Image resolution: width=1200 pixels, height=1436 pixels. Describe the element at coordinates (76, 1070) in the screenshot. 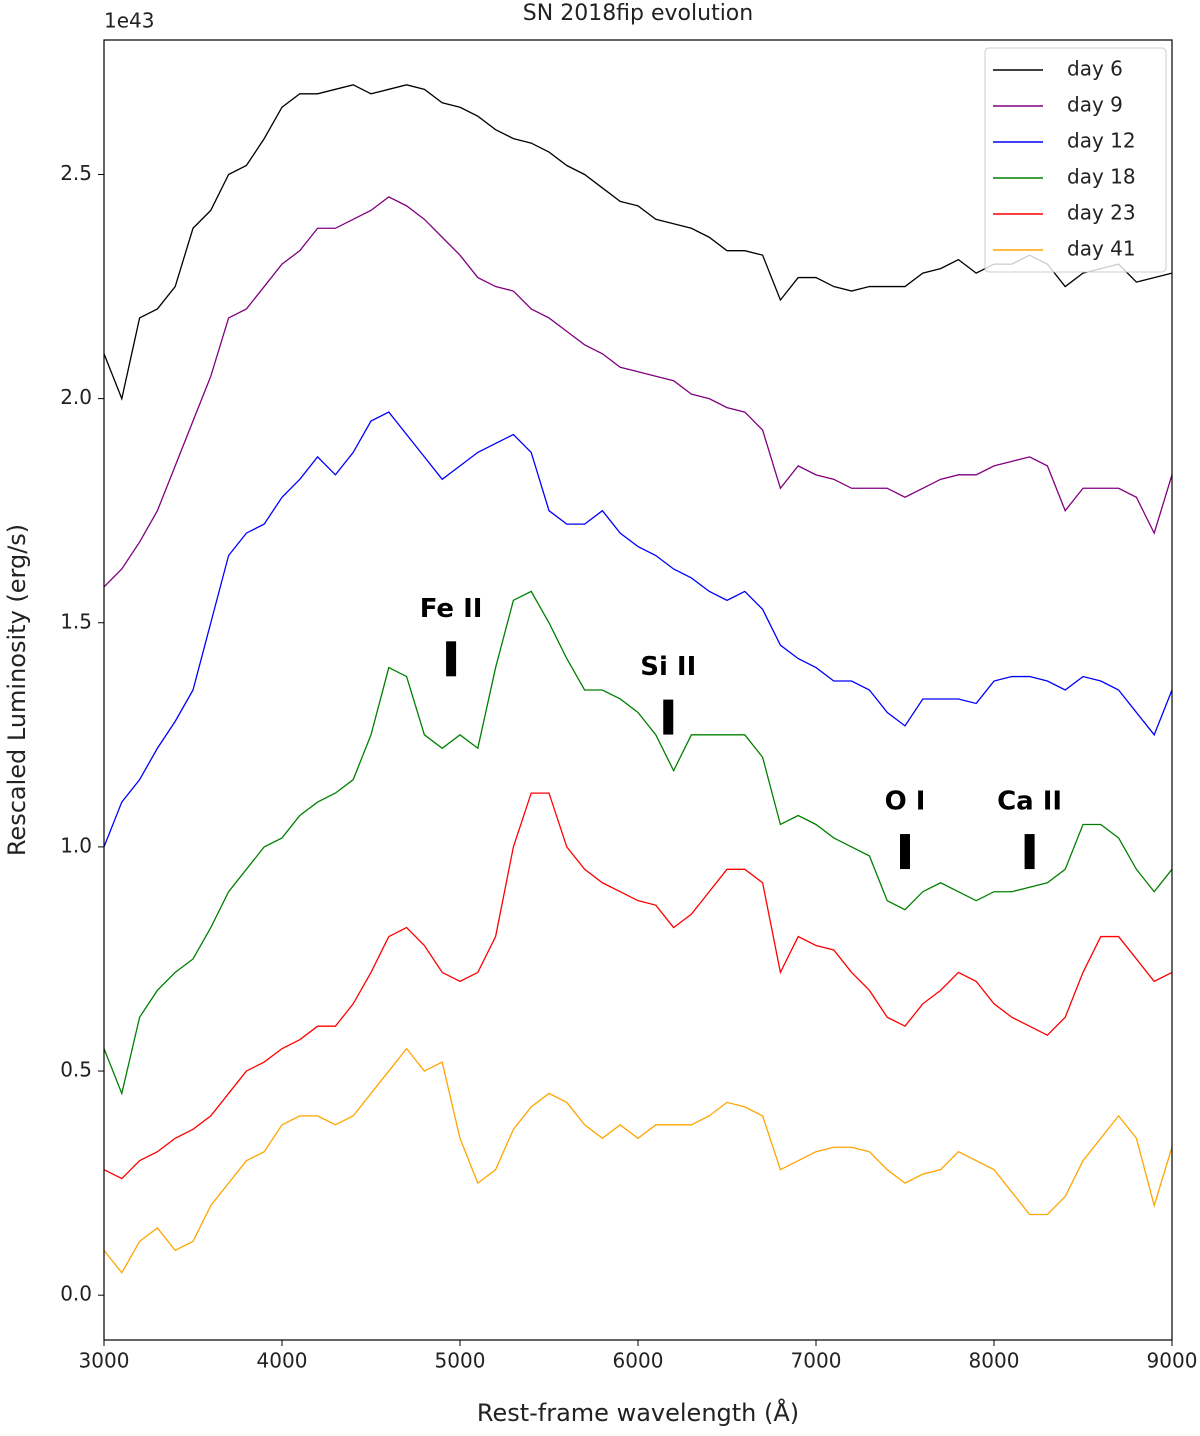

I see `y-tick-label: 0.5` at that location.